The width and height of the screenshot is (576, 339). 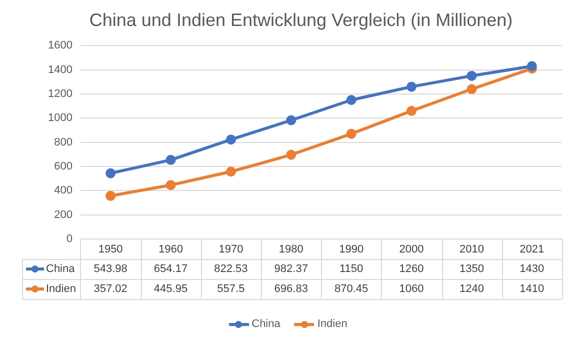 I want to click on y-tick-label: 600, so click(x=63, y=166).